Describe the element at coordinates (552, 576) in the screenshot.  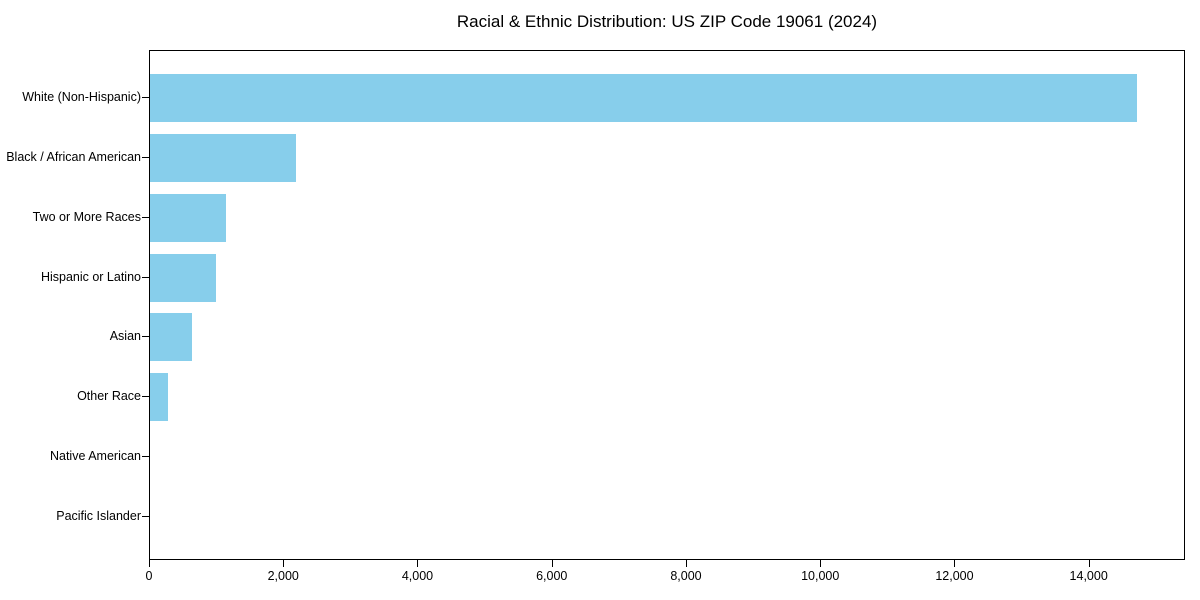
I see `x-tick-label: 6,000` at that location.